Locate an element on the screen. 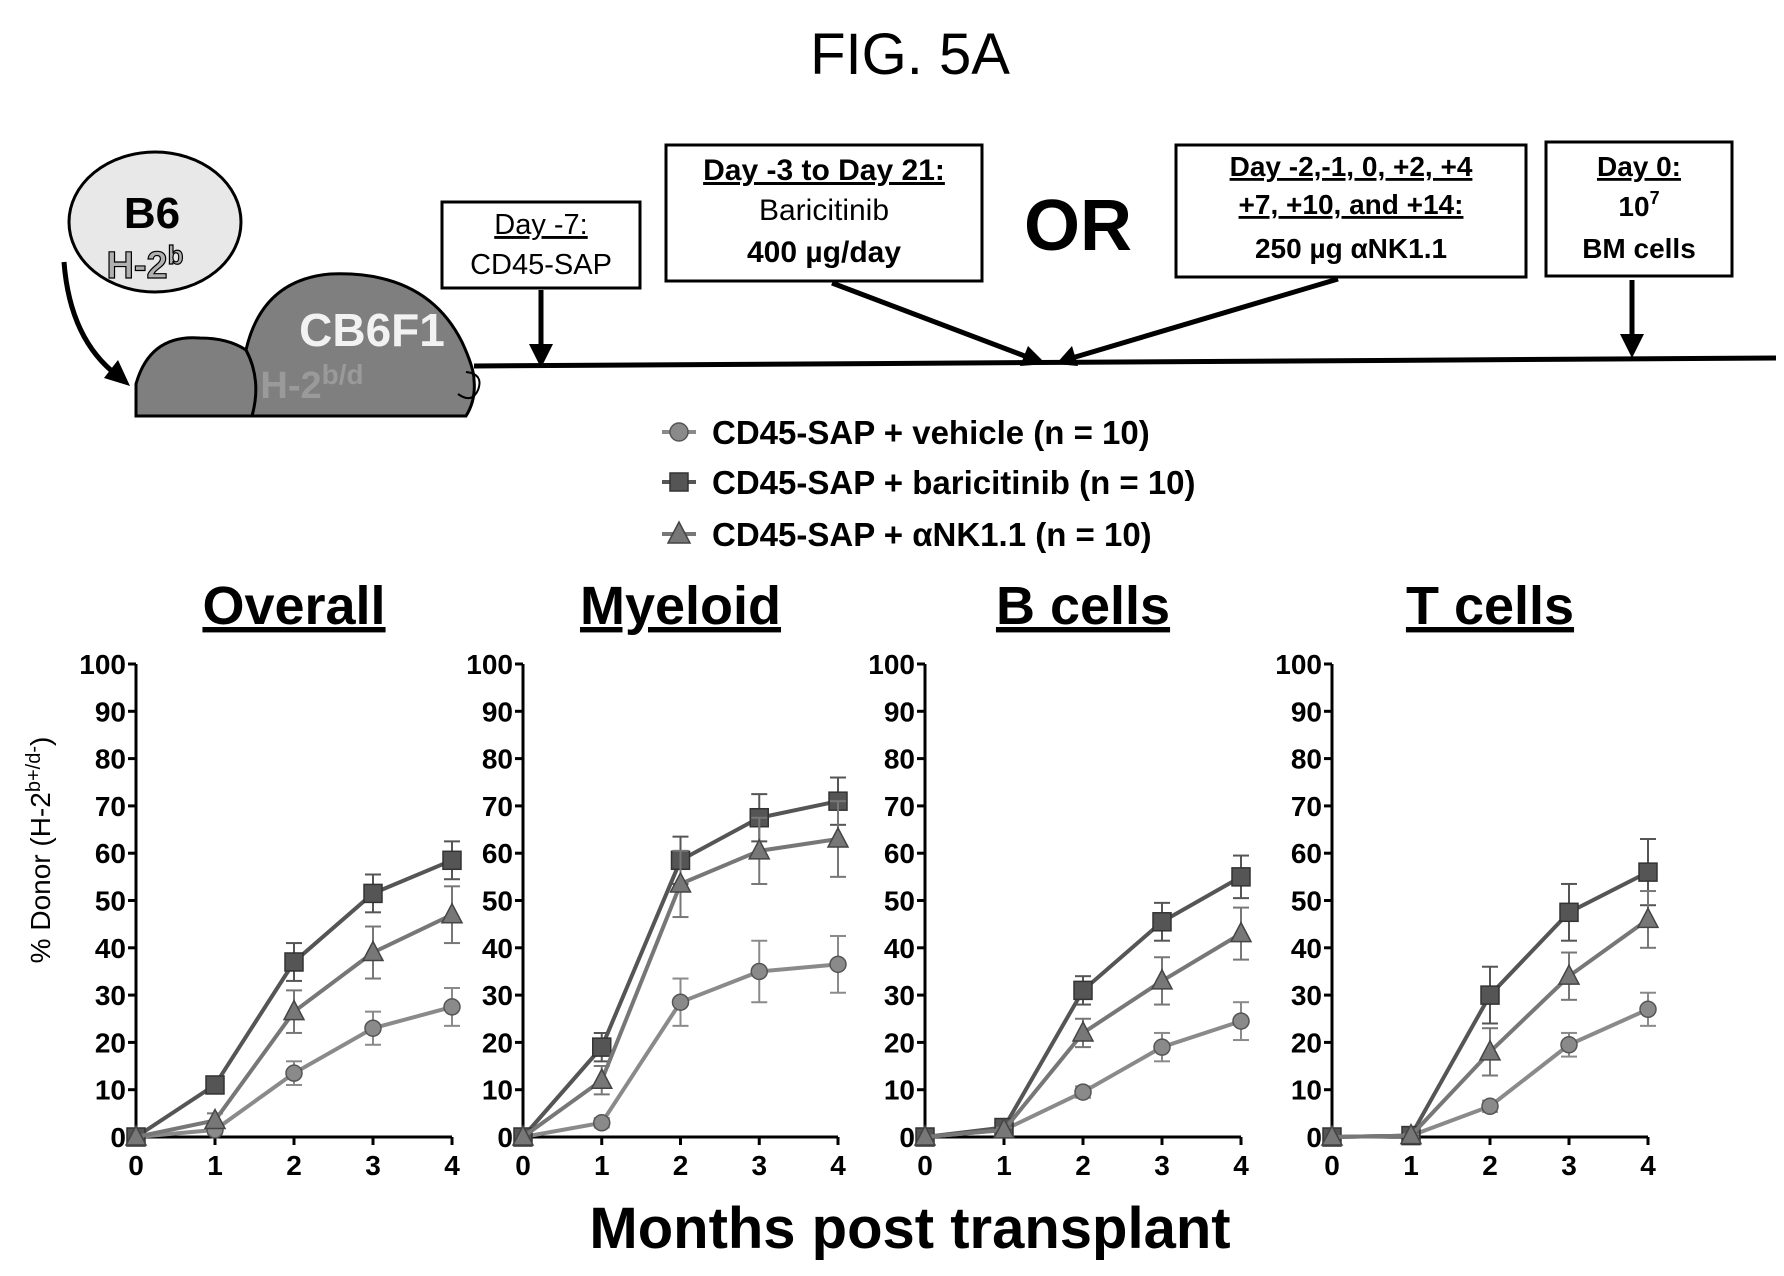 This screenshot has height=1276, width=1784. legend-marker-circle is located at coordinates (679, 432).